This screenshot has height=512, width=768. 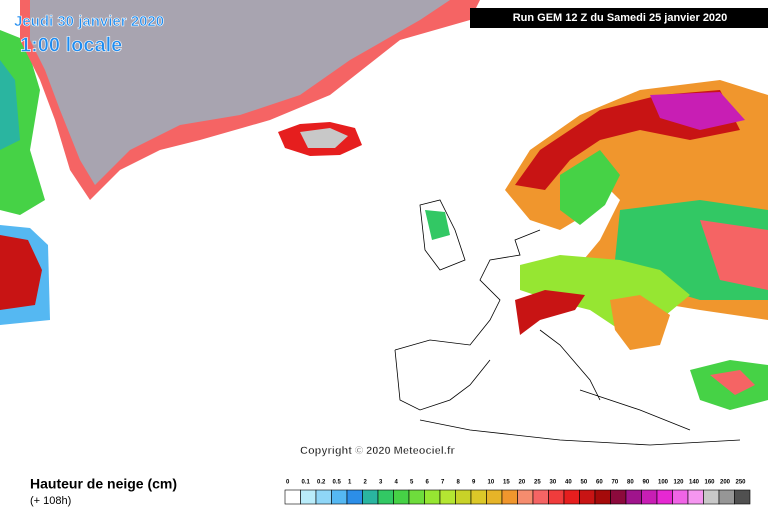 What do you see at coordinates (306, 483) in the screenshot?
I see `legend-label: 0.1` at bounding box center [306, 483].